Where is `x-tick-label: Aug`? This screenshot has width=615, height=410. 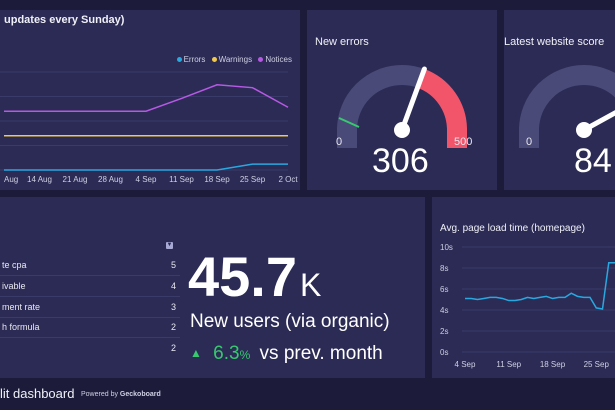
x-tick-label: Aug is located at coordinates (11, 179).